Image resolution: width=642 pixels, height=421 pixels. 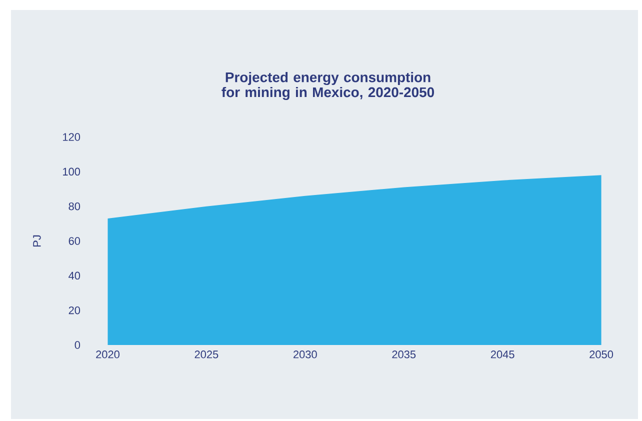 I want to click on y-axis-title: PJ, so click(x=37, y=240).